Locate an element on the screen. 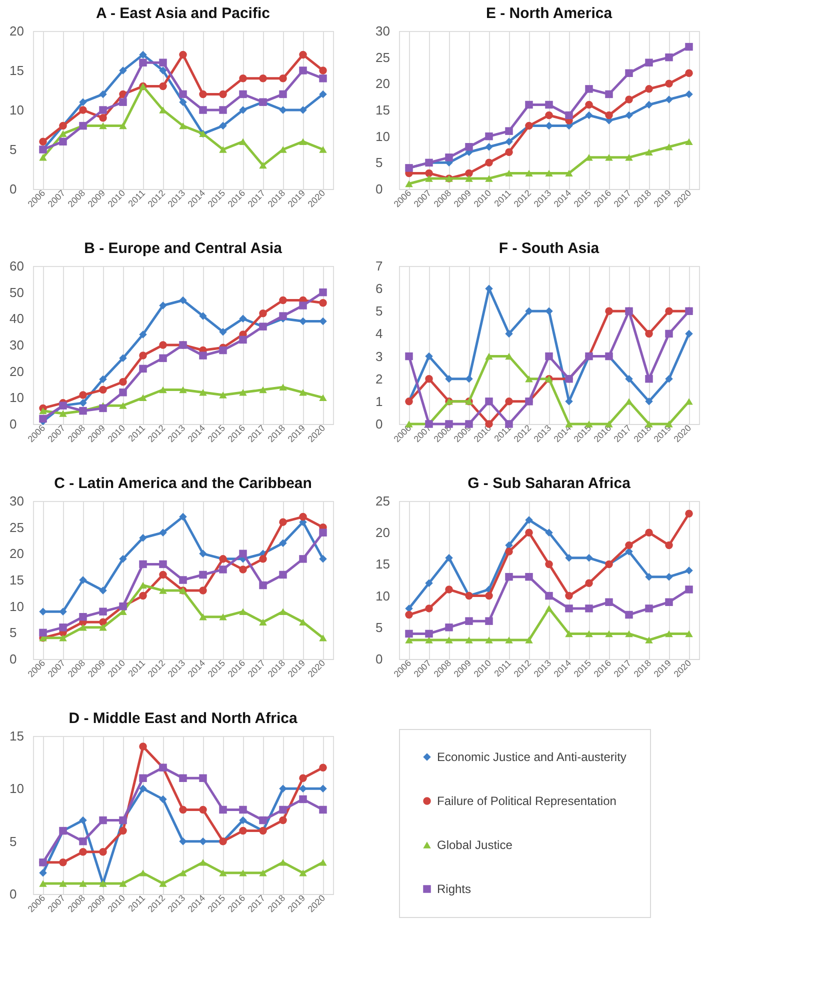 The height and width of the screenshot is (994, 815). y-tick-label: 15 is located at coordinates (17, 736).